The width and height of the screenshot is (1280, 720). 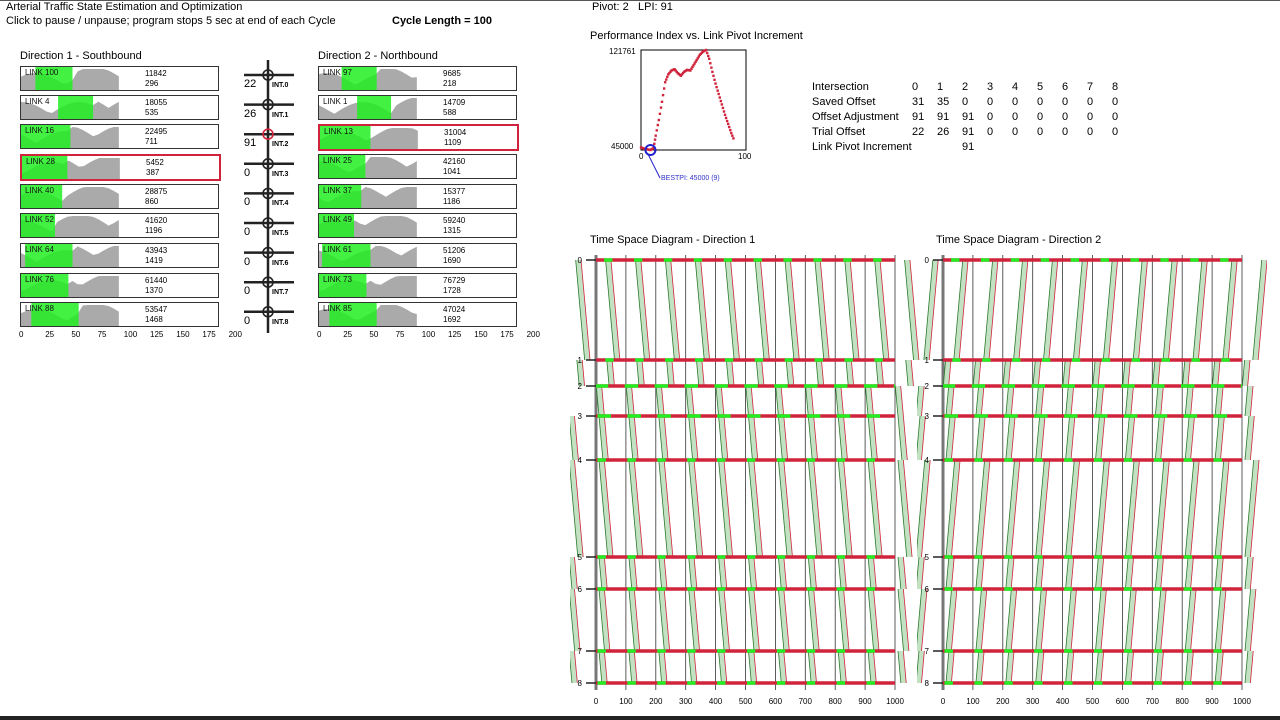 I want to click on link-panel: LINK 76 61440 1370, so click(x=119, y=285).